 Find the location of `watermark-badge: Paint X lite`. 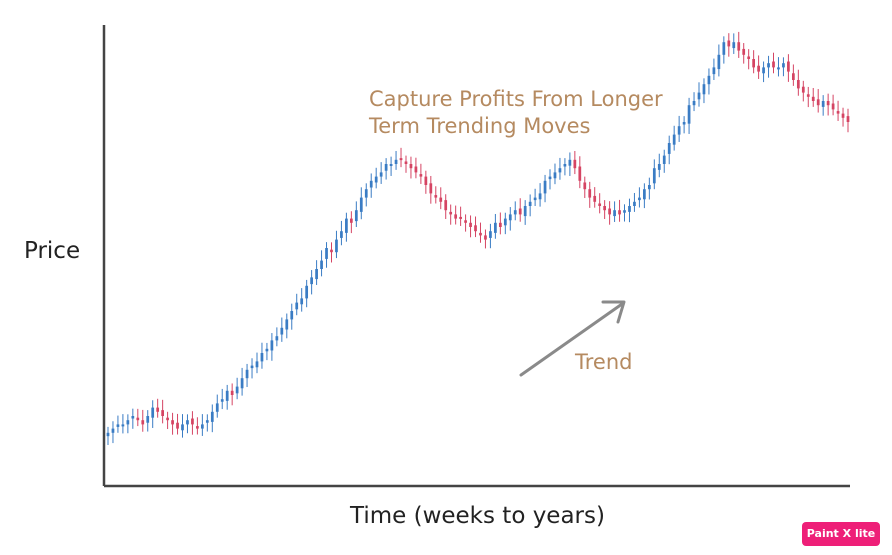

watermark-badge: Paint X lite is located at coordinates (841, 534).